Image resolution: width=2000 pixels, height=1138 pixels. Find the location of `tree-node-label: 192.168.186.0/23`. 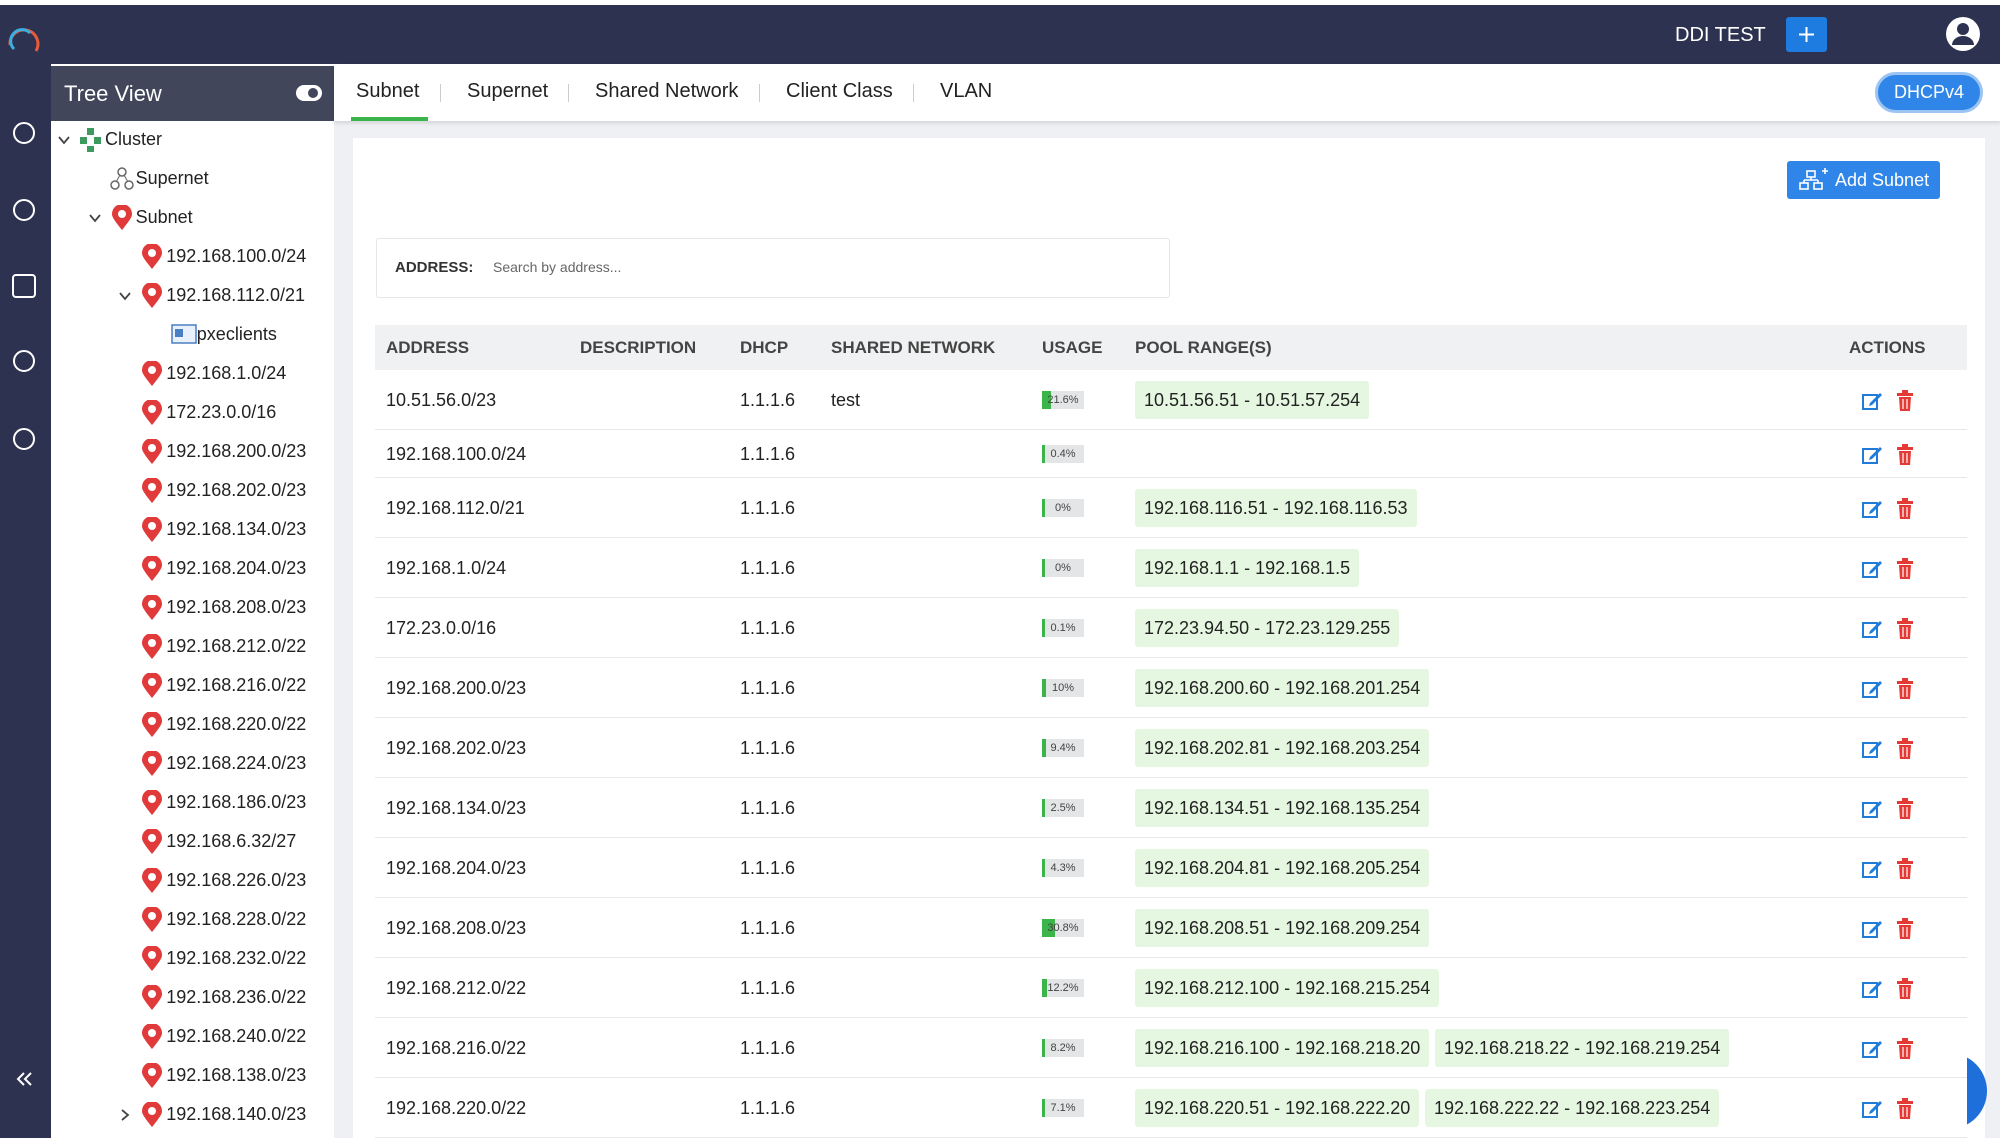

tree-node-label: 192.168.186.0/23 is located at coordinates (236, 802).